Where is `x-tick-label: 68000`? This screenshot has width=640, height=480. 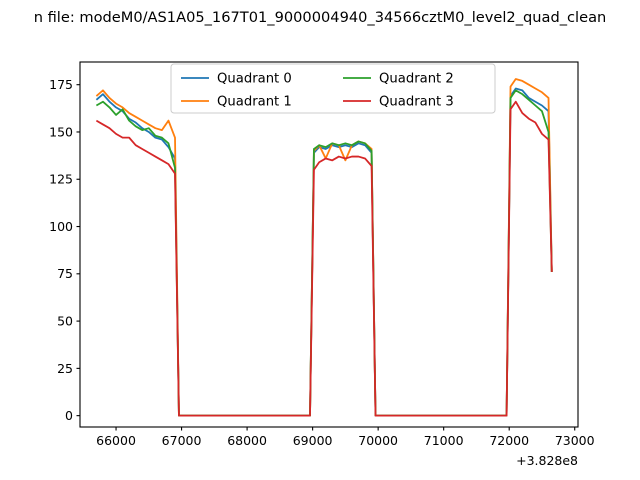 x-tick-label: 68000 is located at coordinates (247, 440).